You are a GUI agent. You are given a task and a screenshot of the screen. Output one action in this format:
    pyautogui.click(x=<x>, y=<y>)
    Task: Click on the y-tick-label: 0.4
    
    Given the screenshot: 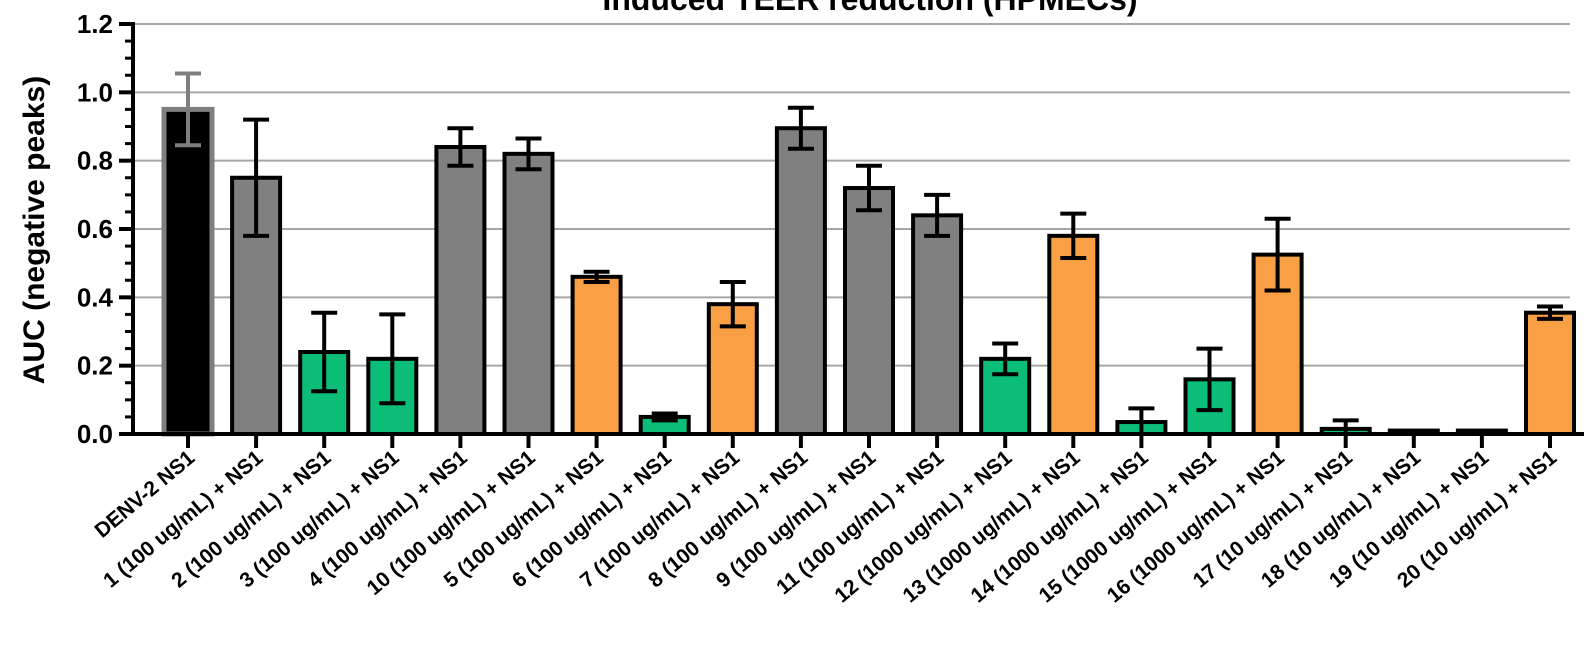 What is the action you would take?
    pyautogui.click(x=95, y=297)
    